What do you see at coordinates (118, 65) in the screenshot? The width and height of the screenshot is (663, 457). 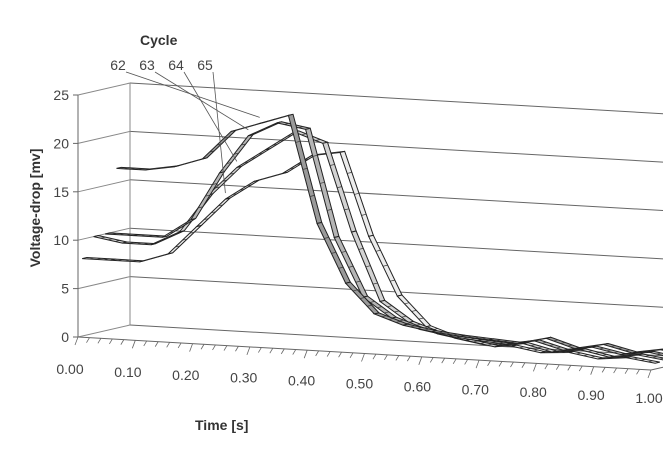 I see `legend-item-62: 62` at bounding box center [118, 65].